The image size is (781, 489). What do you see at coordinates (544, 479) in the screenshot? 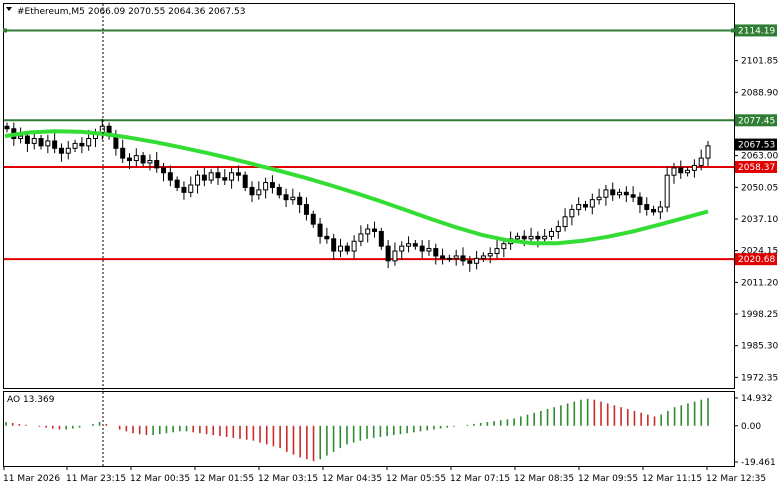
I see `x-tick-label: 12 Mar 08:35` at bounding box center [544, 479].